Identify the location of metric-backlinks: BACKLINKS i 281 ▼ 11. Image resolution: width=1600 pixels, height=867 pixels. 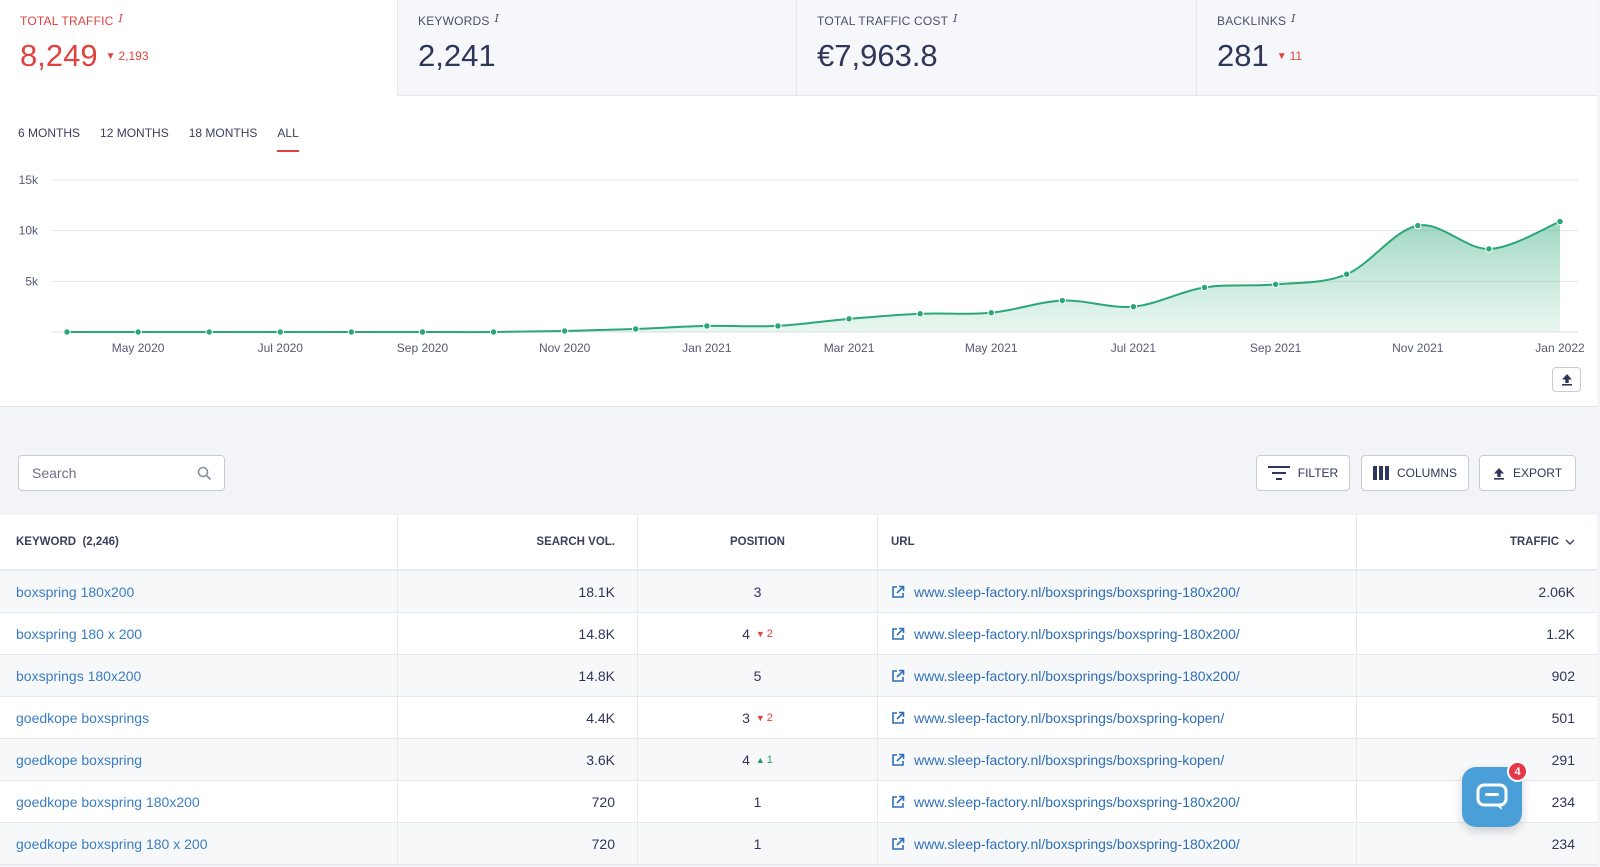
(1397, 48).